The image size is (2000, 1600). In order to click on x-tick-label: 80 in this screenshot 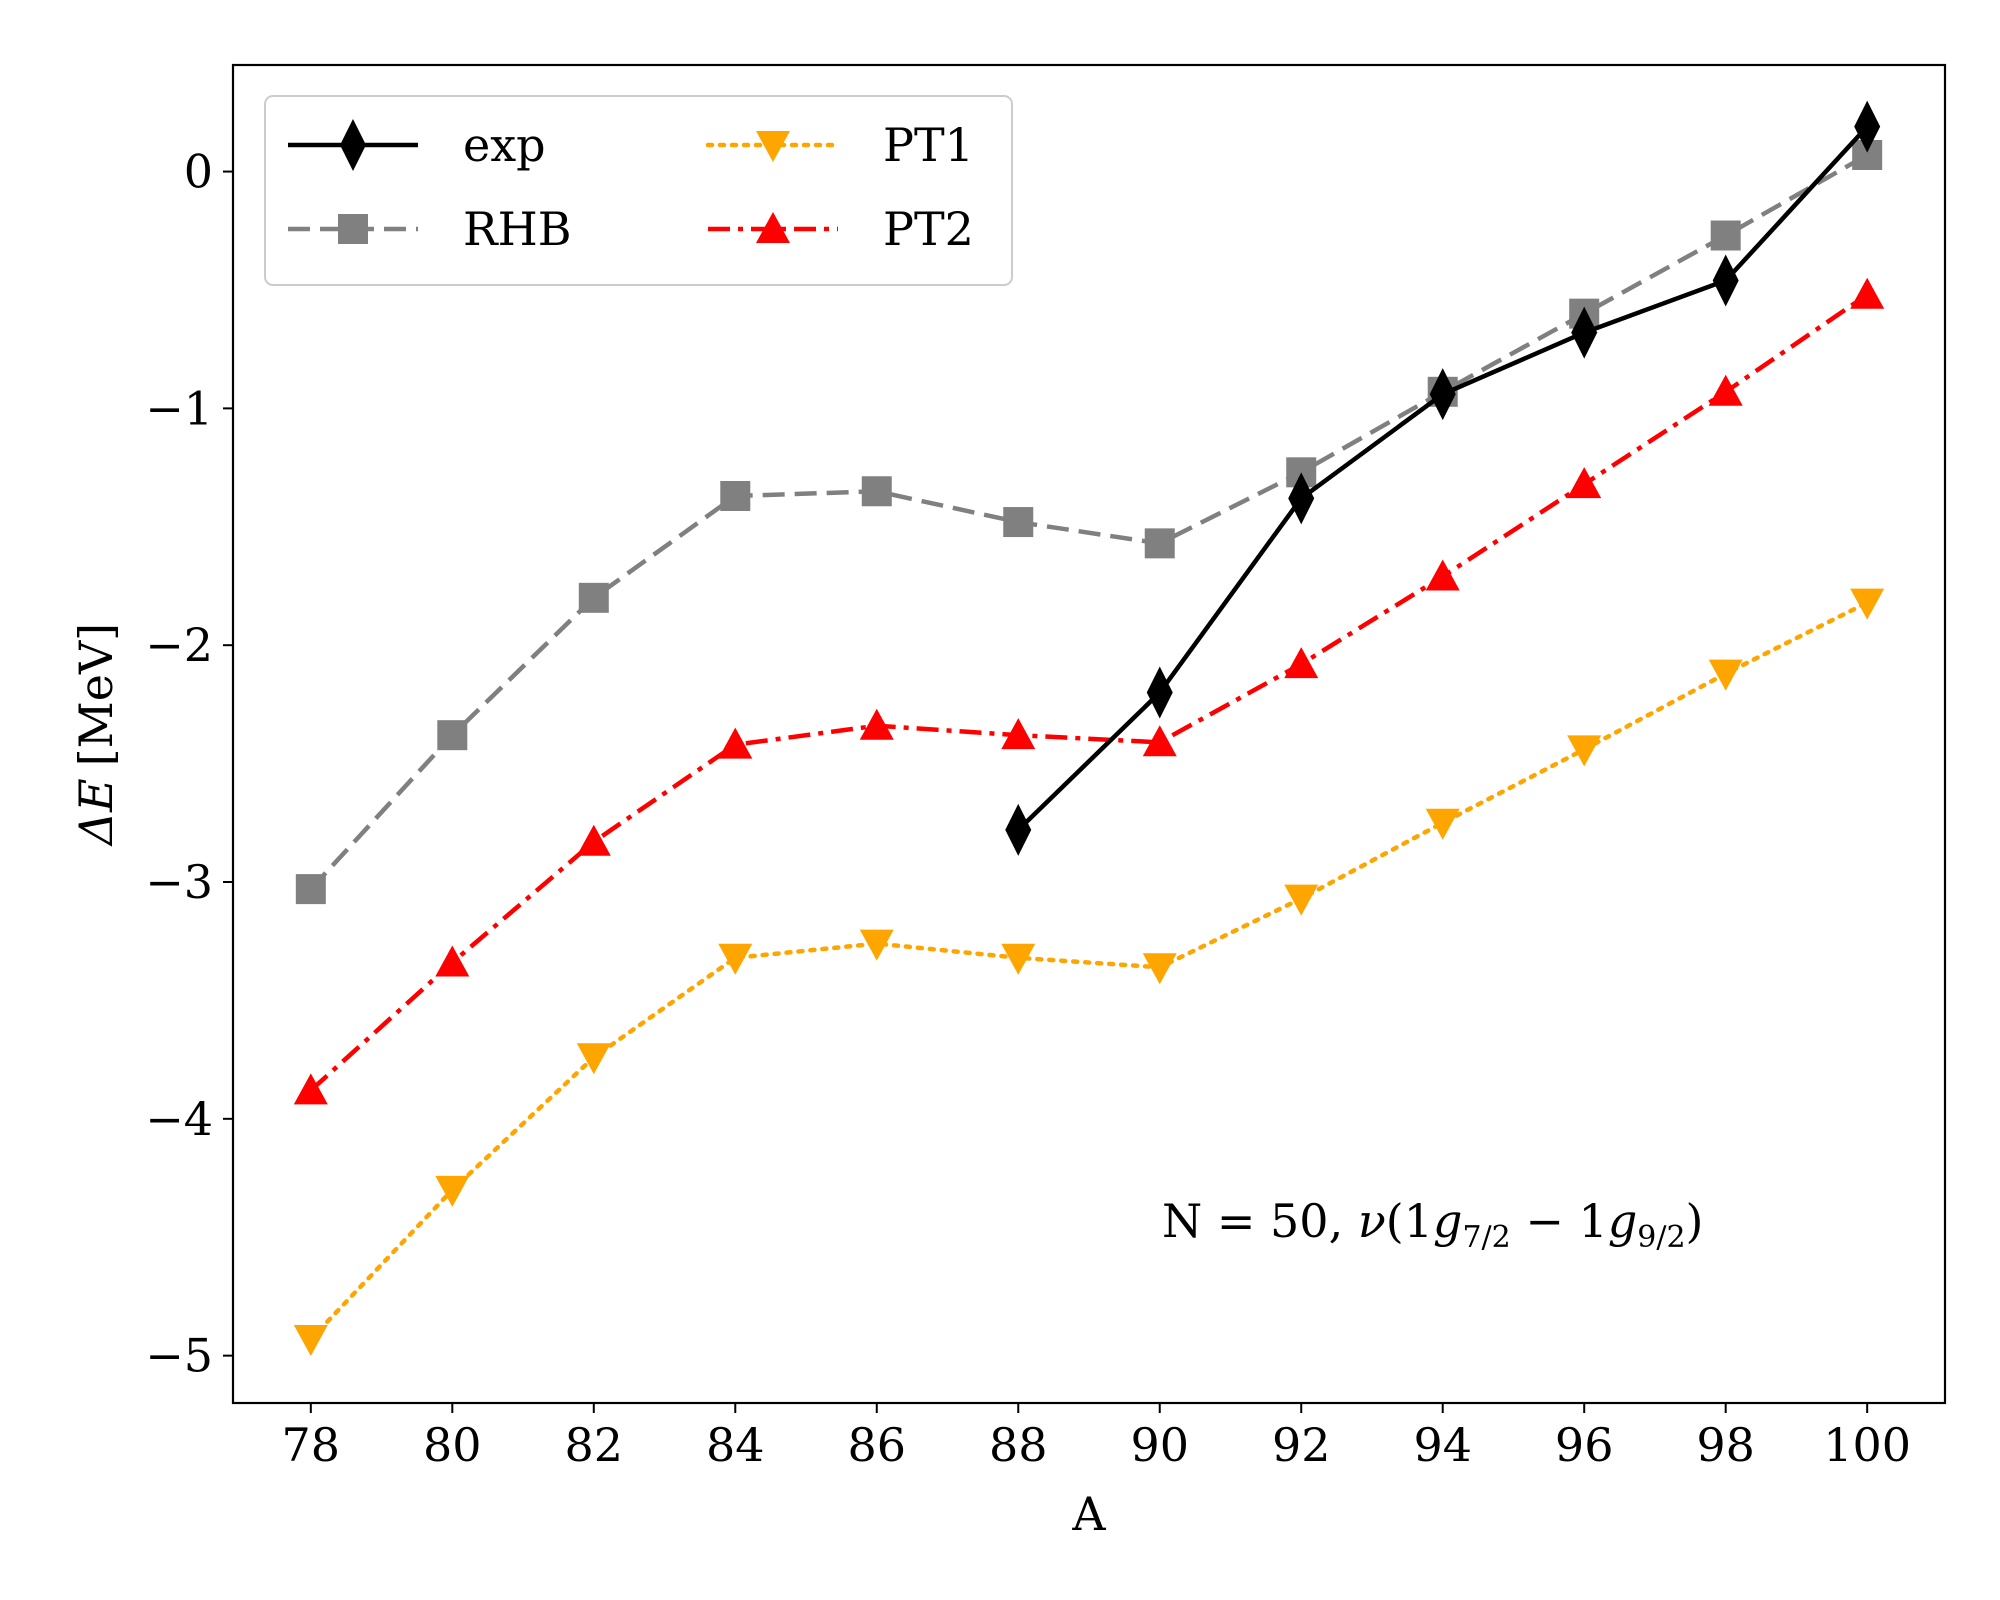, I will do `click(452, 1445)`.